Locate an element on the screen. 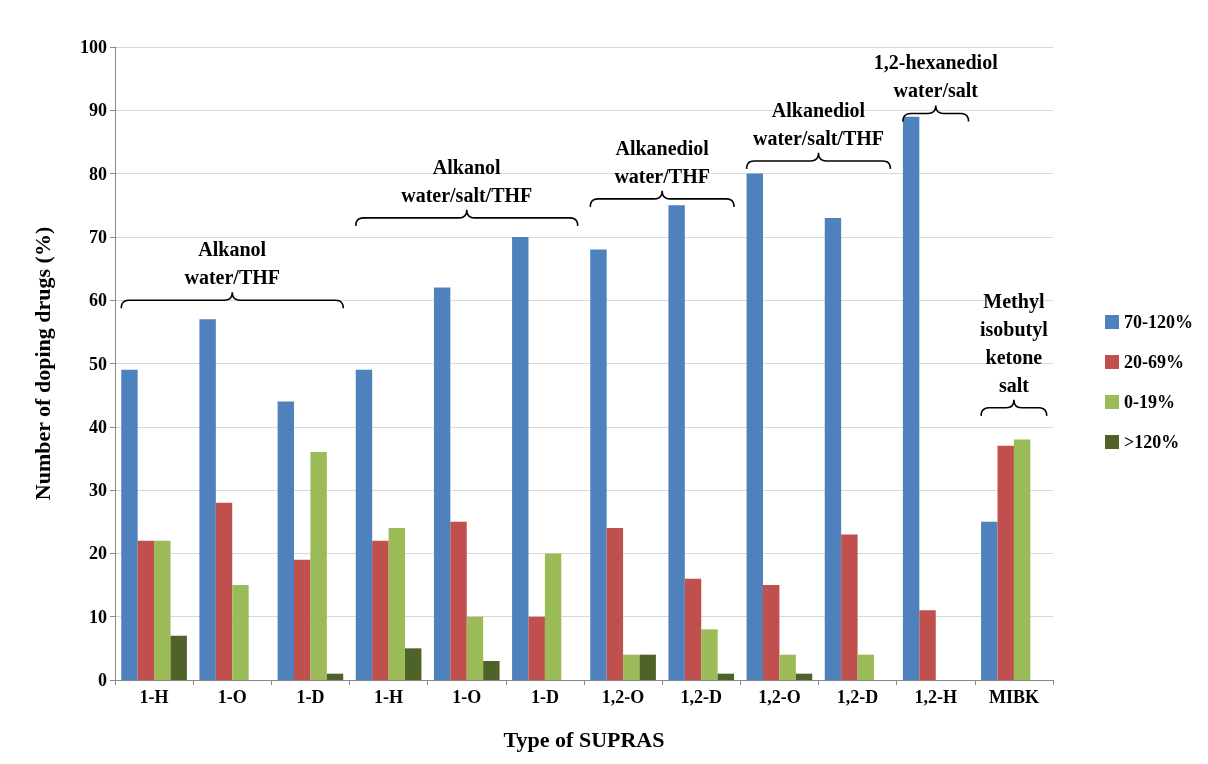 This screenshot has height=764, width=1208. x-tick-label: MIBK is located at coordinates (1013, 697).